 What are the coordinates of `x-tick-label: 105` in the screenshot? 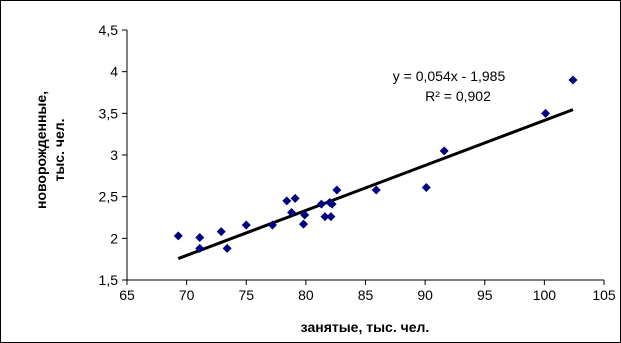 It's located at (604, 295).